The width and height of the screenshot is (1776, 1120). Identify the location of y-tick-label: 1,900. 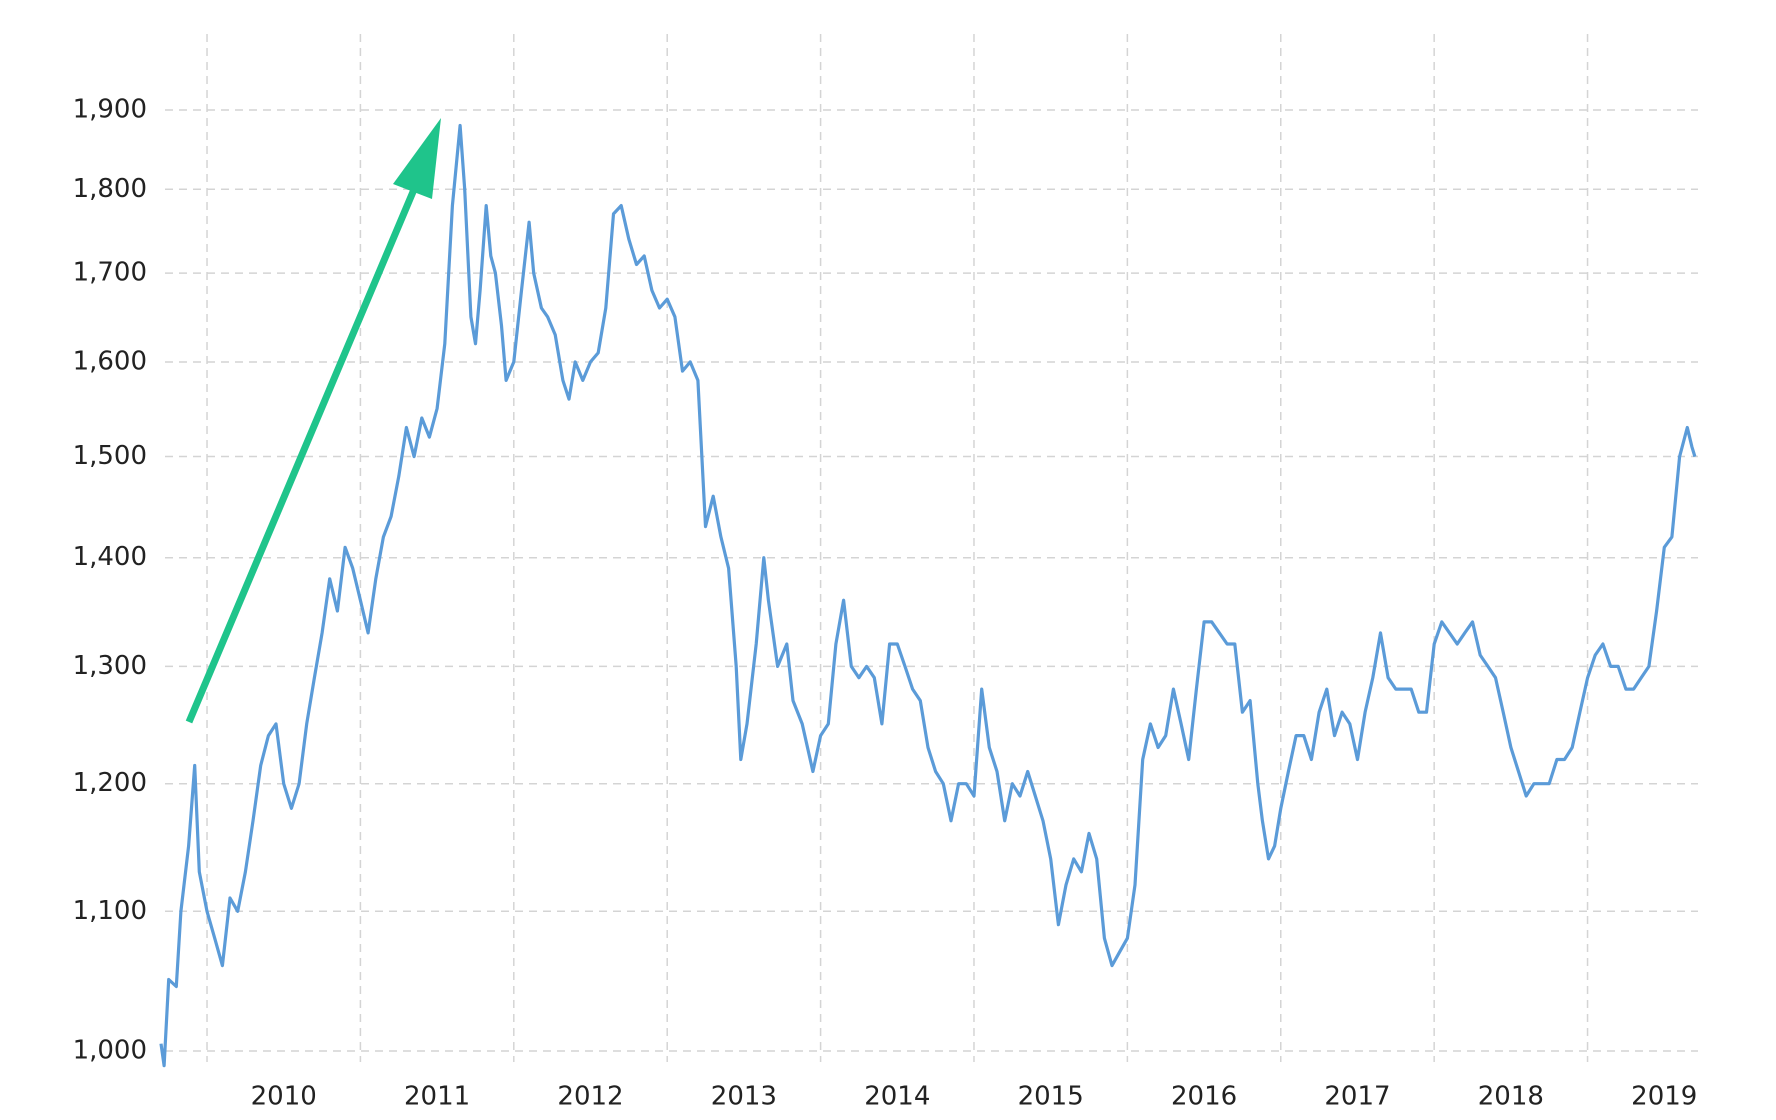
(110, 110).